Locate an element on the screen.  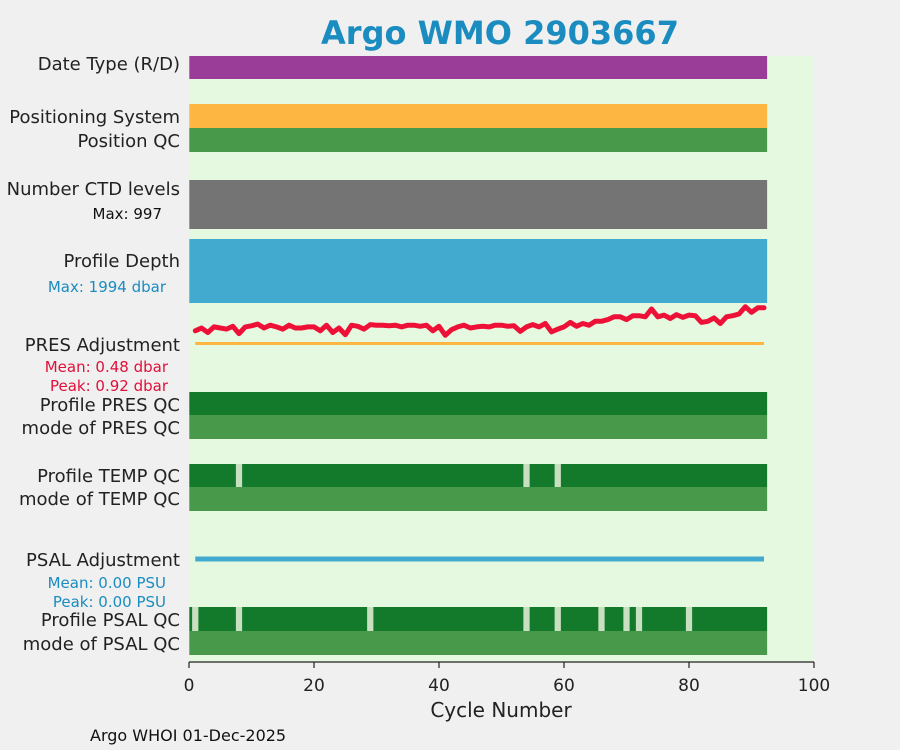
bar-profile-pres-qc is located at coordinates (478, 403).